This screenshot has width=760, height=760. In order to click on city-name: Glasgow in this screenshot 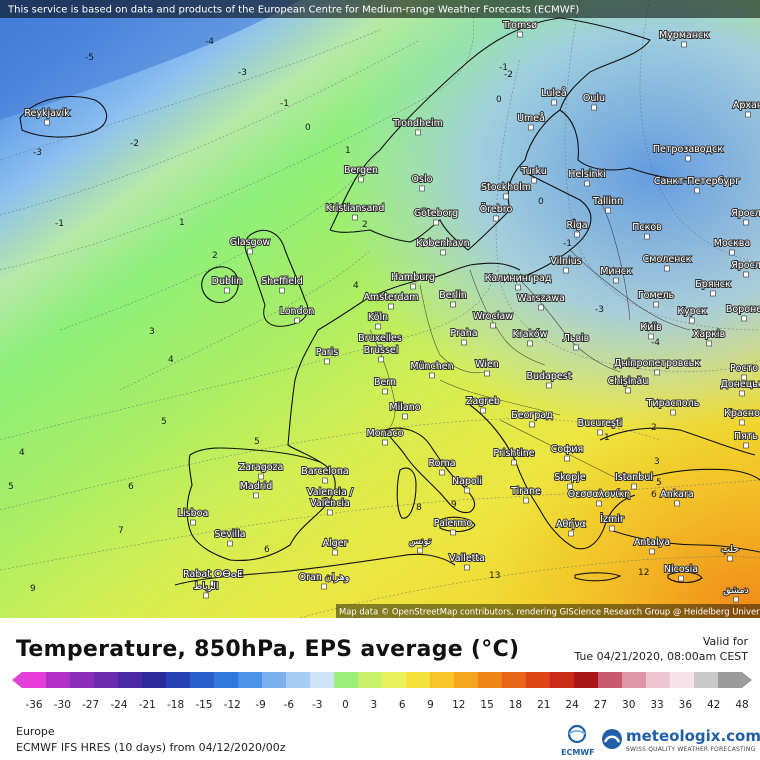, I will do `click(250, 242)`.